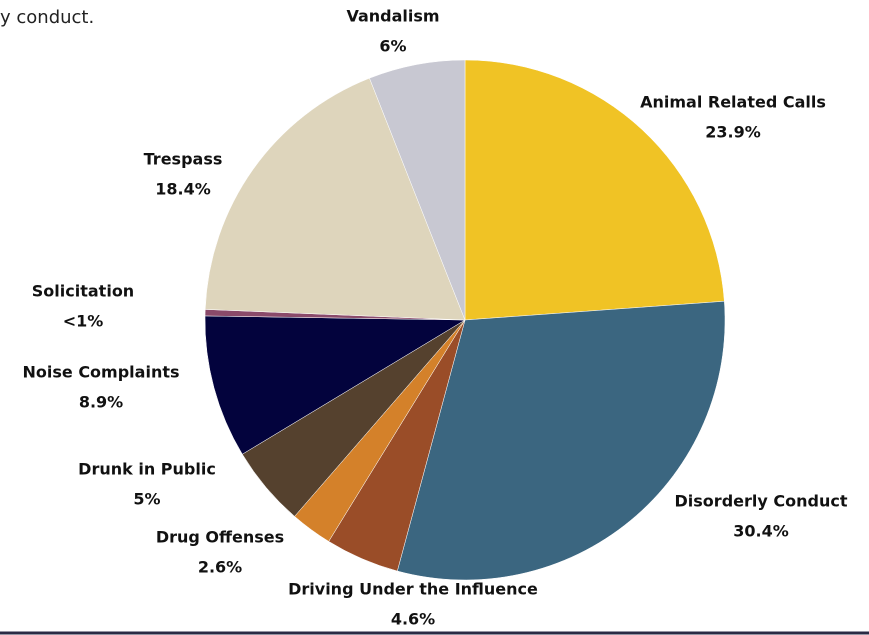  What do you see at coordinates (183, 189) in the screenshot?
I see `slice-value-label: 18.4%` at bounding box center [183, 189].